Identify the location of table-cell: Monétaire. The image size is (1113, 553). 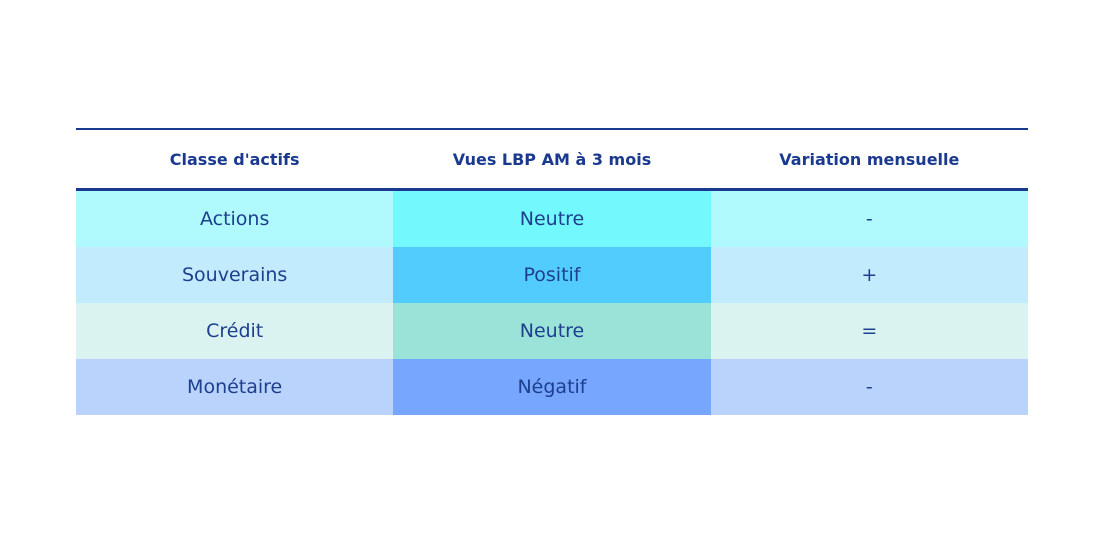
(235, 387).